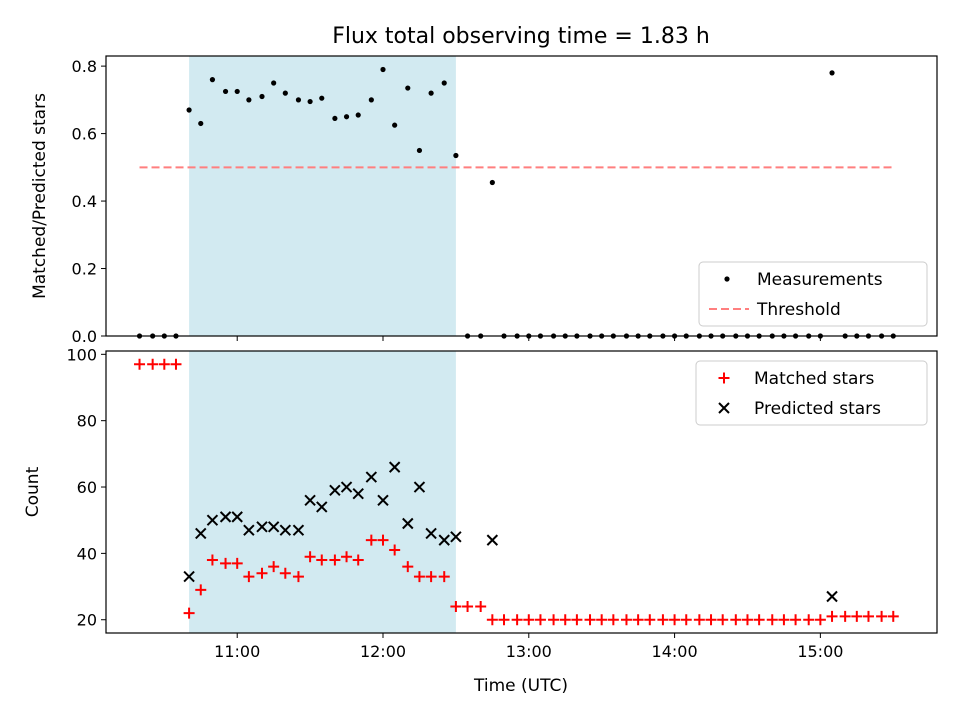 The width and height of the screenshot is (960, 720). What do you see at coordinates (520, 686) in the screenshot?
I see `x-axis-label: Time (UTC)` at bounding box center [520, 686].